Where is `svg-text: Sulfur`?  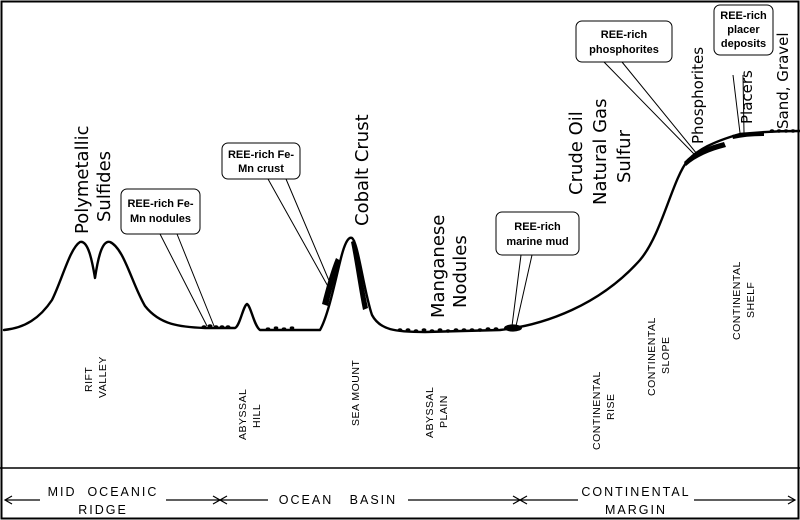 svg-text: Sulfur is located at coordinates (624, 156).